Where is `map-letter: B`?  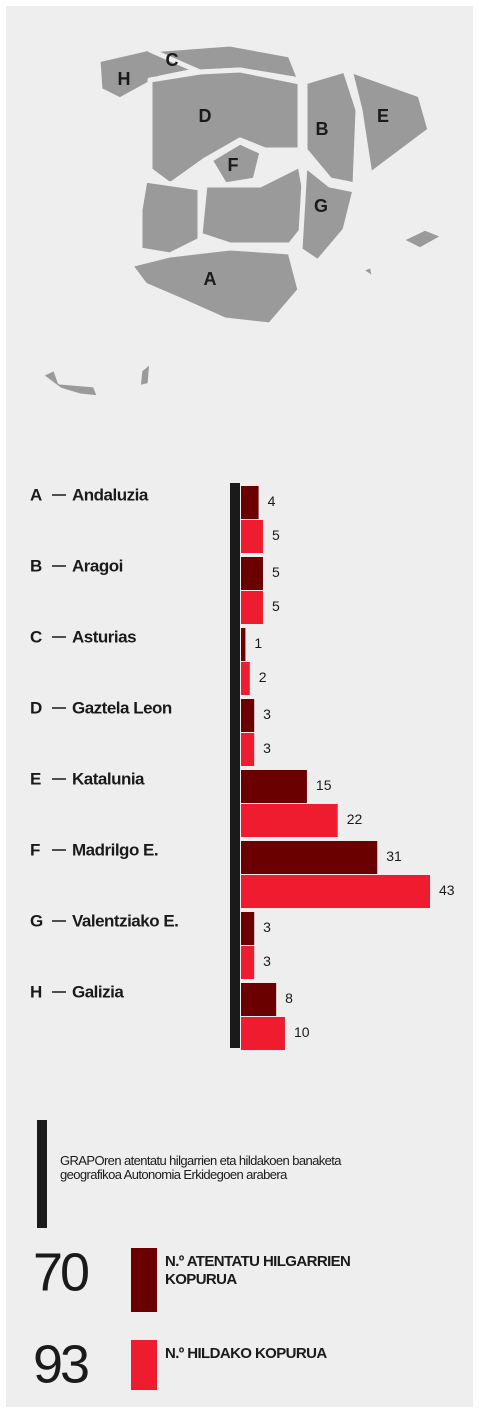 map-letter: B is located at coordinates (322, 129).